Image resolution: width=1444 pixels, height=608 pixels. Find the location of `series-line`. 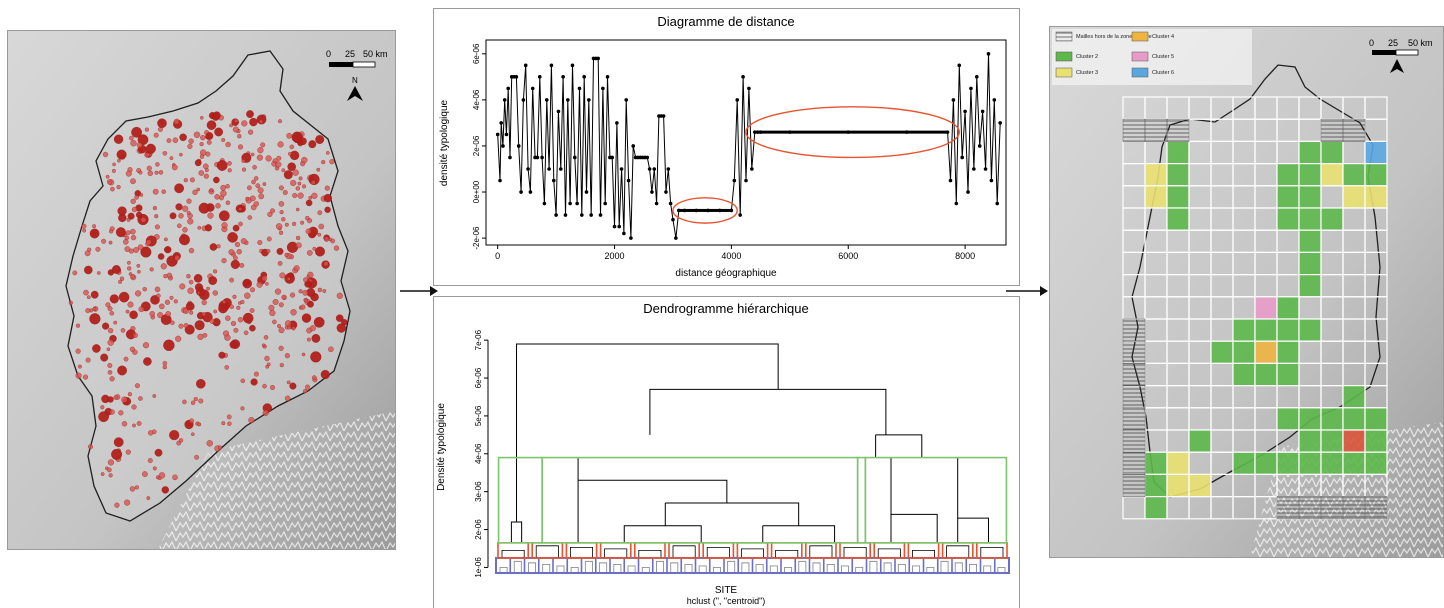

series-line is located at coordinates (749, 146).